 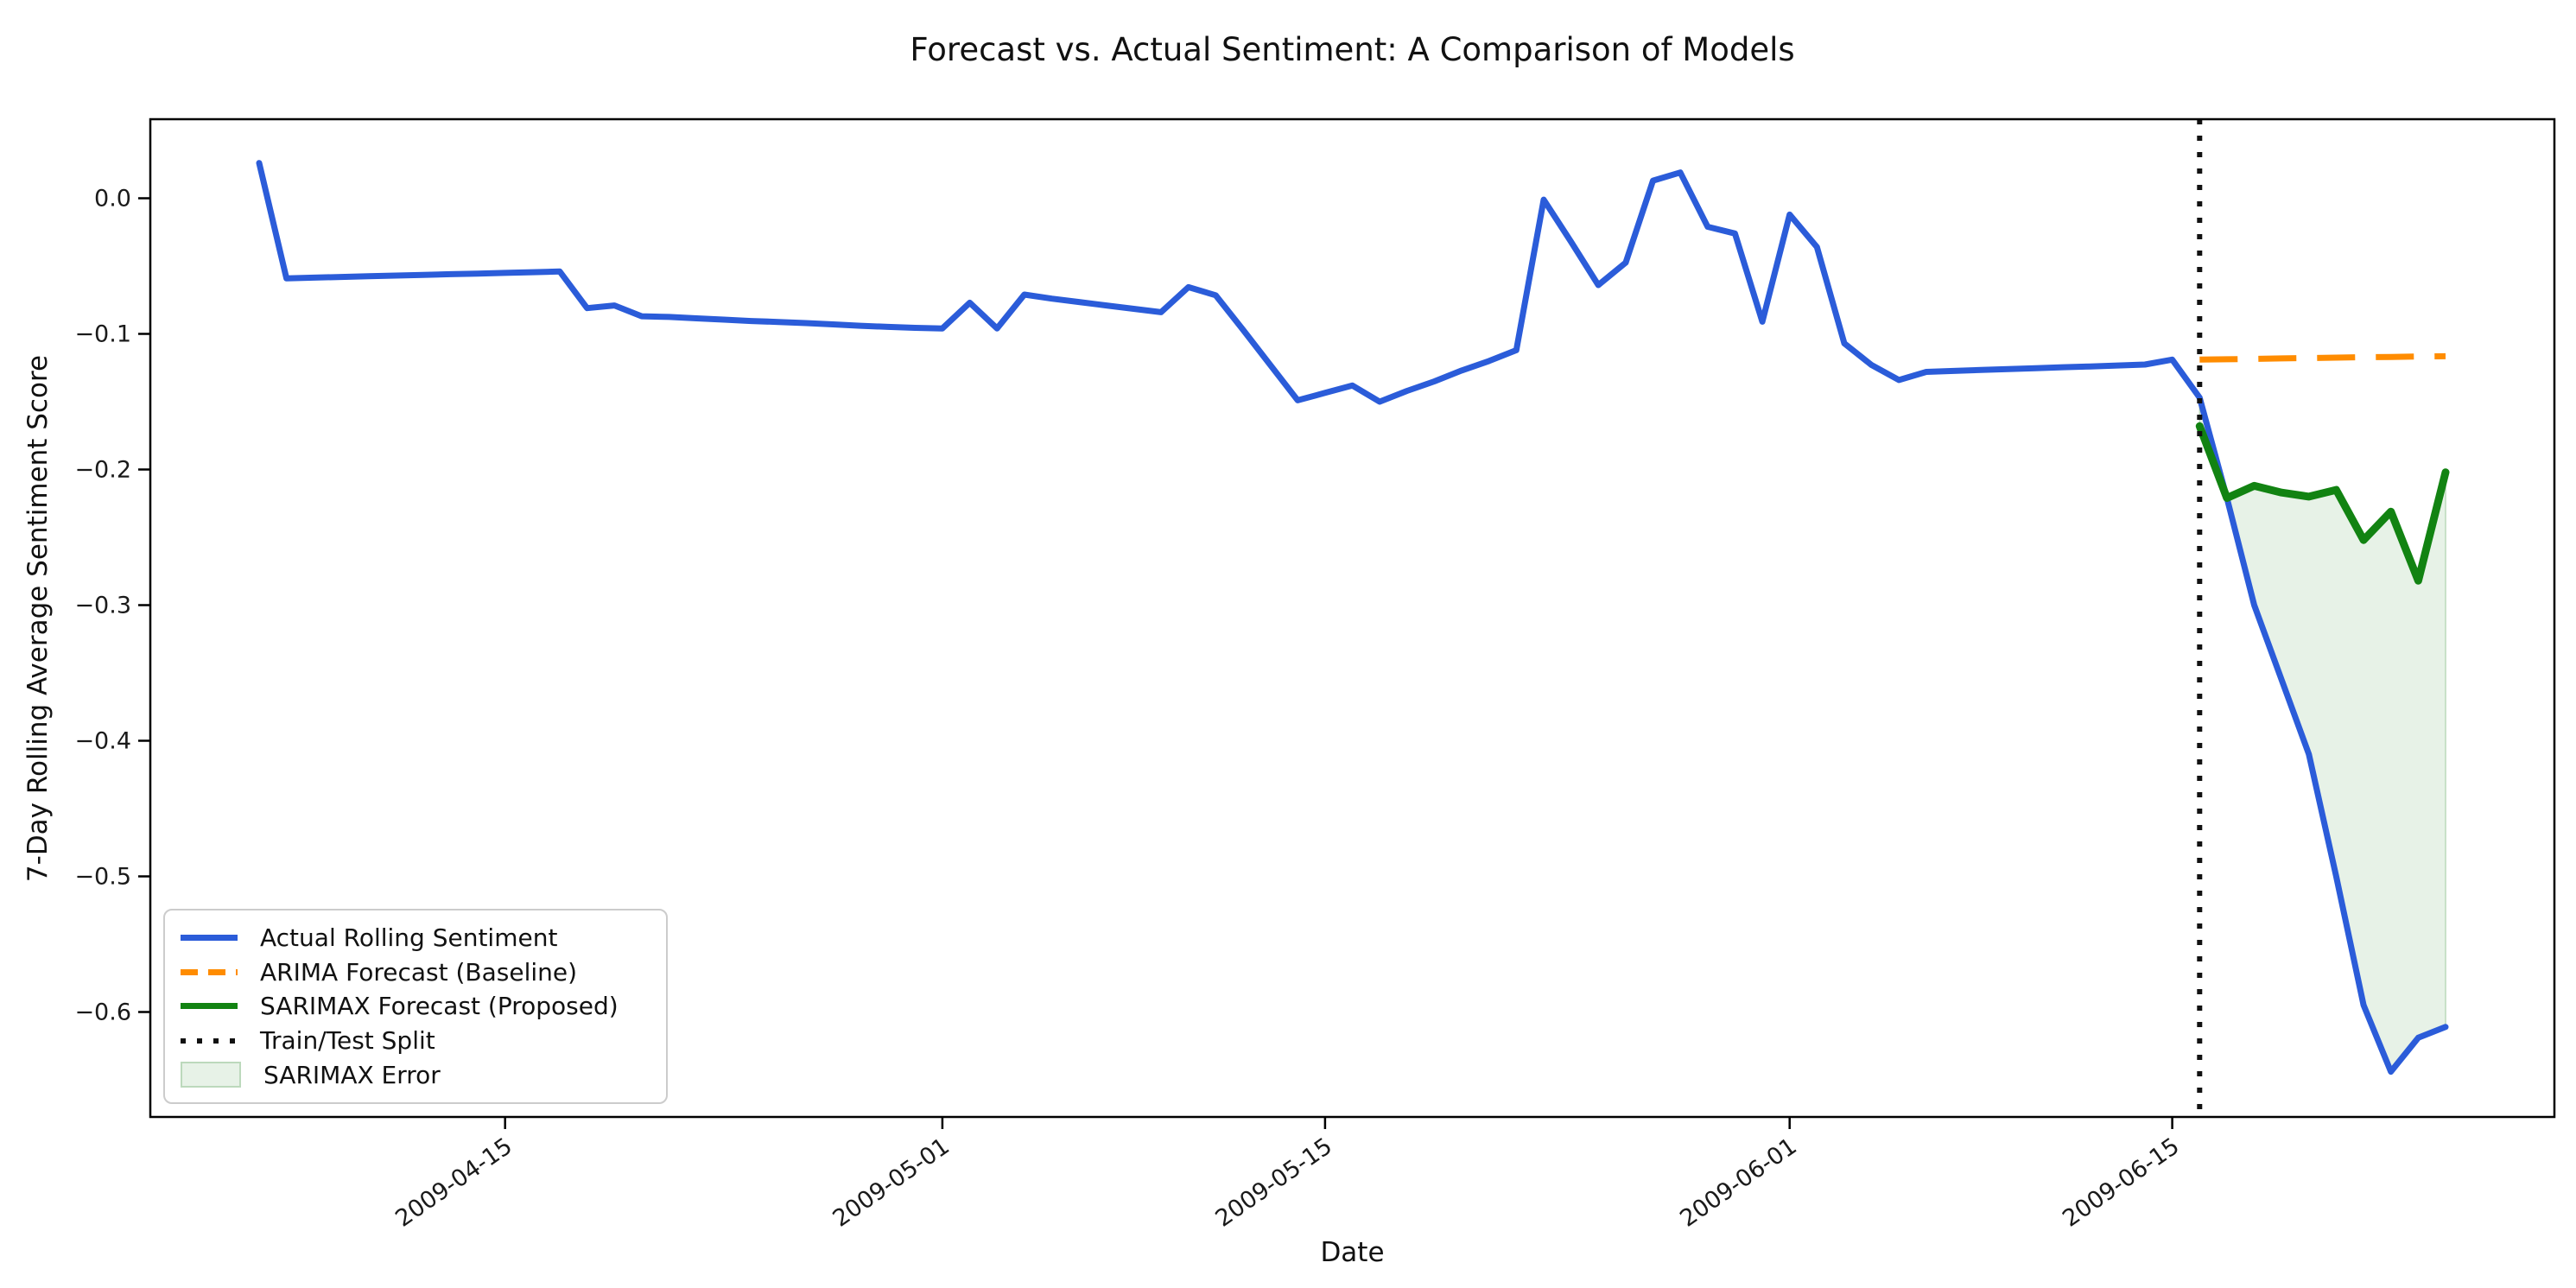 What do you see at coordinates (1738, 1182) in the screenshot?
I see `x-tick-label: 2009-06-01` at bounding box center [1738, 1182].